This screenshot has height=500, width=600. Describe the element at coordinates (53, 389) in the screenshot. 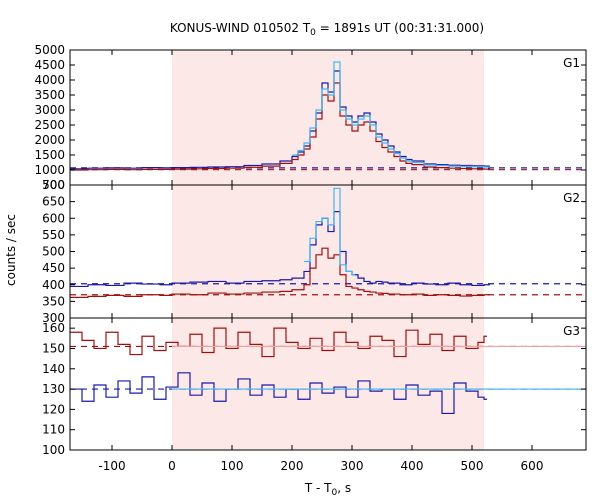

I see `y-tick-label: 130` at that location.